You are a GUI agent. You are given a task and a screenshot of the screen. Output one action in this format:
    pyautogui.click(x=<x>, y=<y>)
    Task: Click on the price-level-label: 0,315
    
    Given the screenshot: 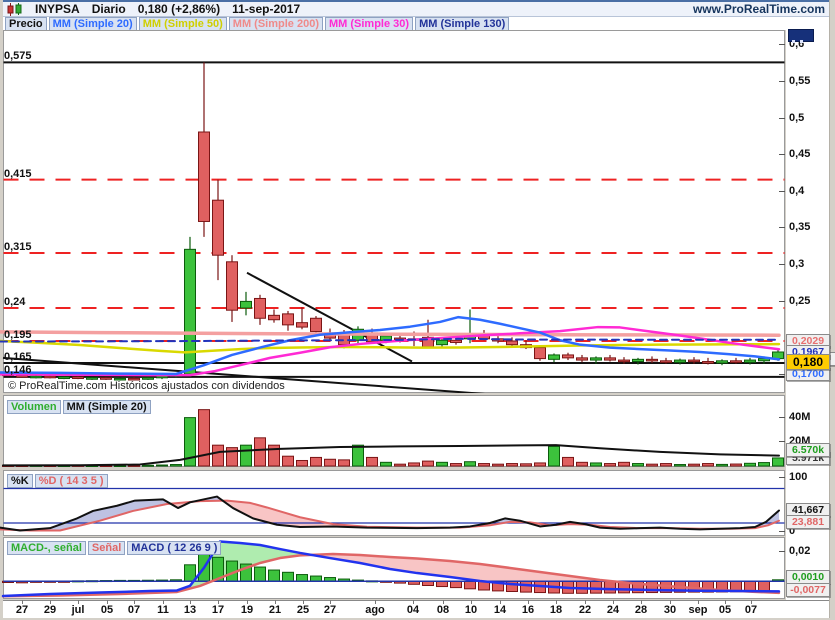 What is the action you would take?
    pyautogui.click(x=18, y=247)
    